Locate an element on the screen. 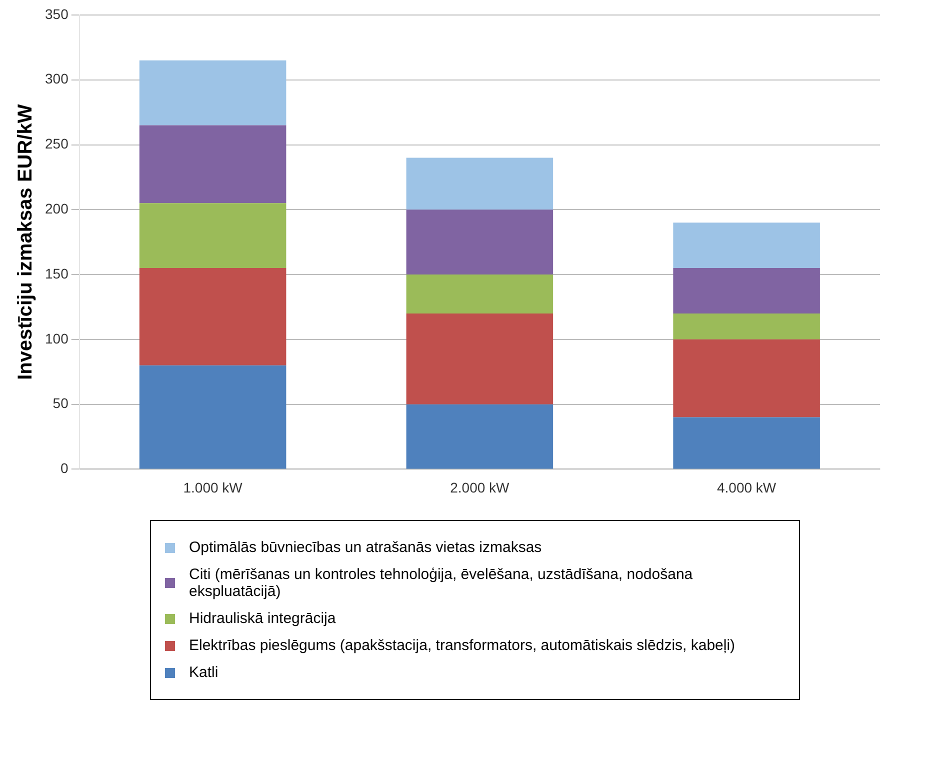 The height and width of the screenshot is (761, 940). legend-label: Hidrauliskā integrācija is located at coordinates (262, 618).